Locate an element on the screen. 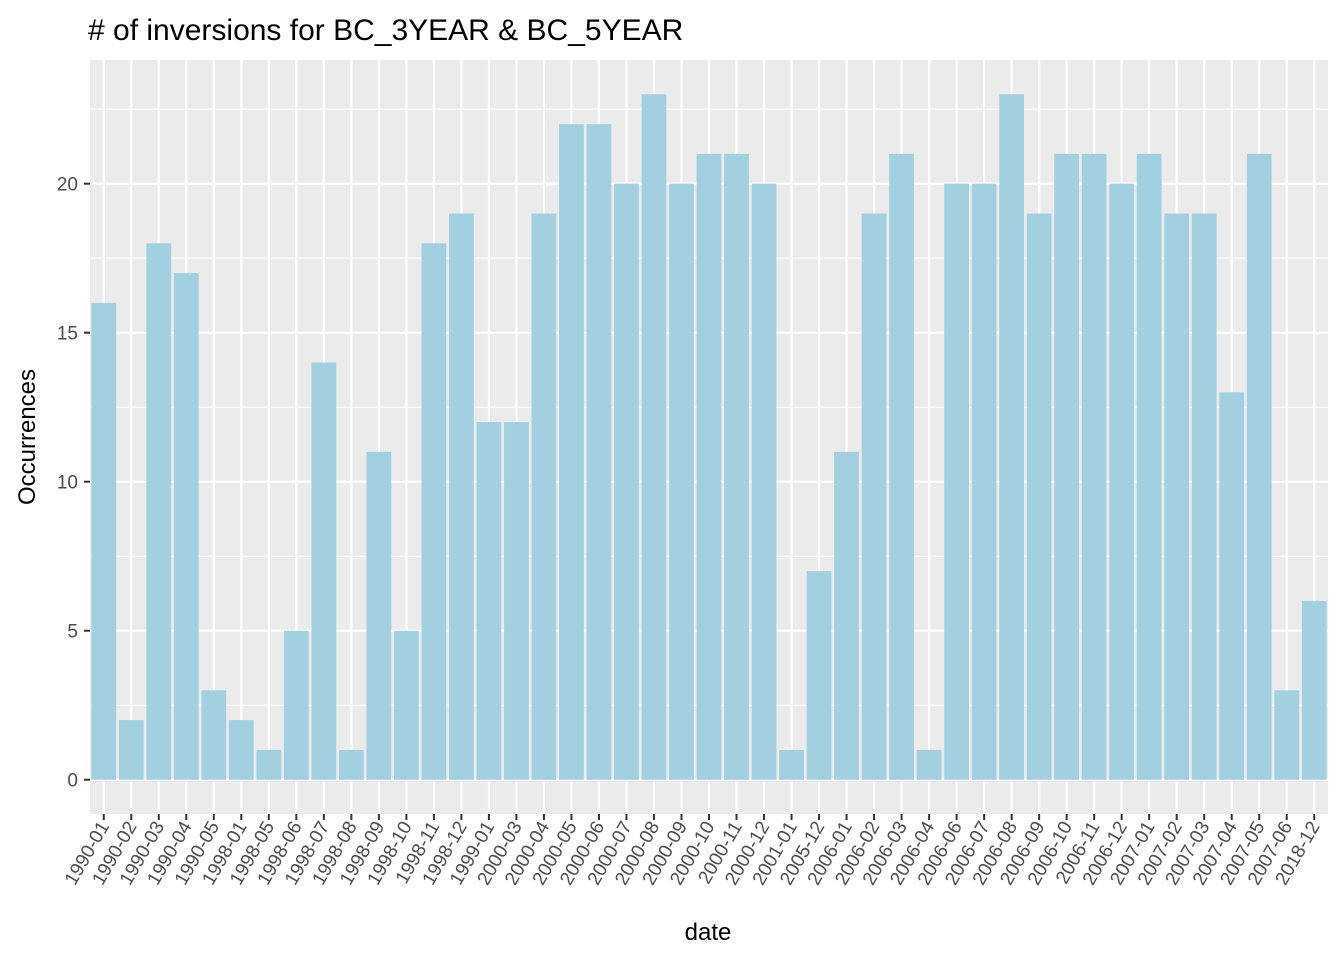  y-tick-label: 0 is located at coordinates (72, 781).